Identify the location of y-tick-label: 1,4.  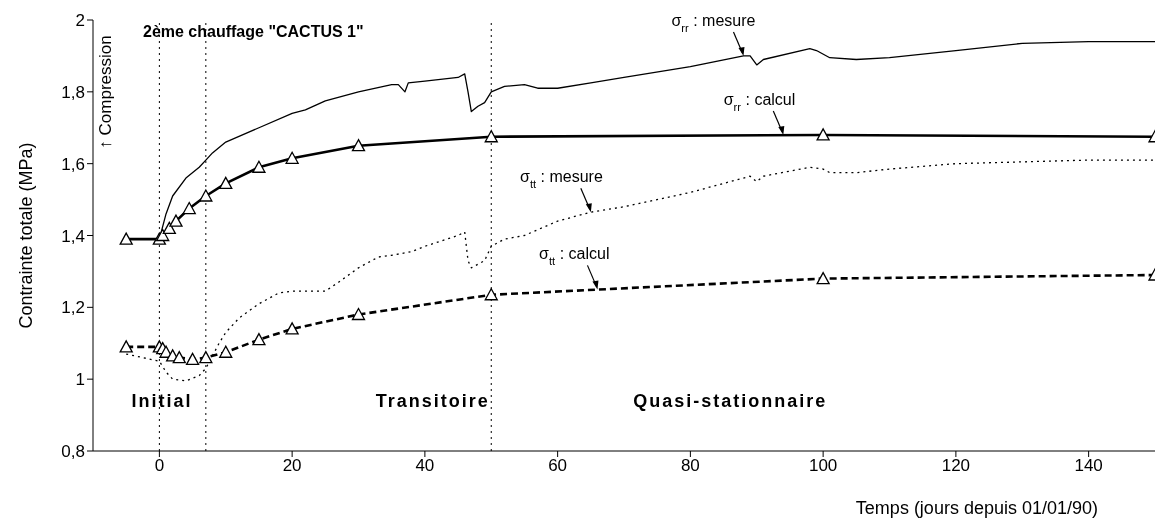
(73, 236).